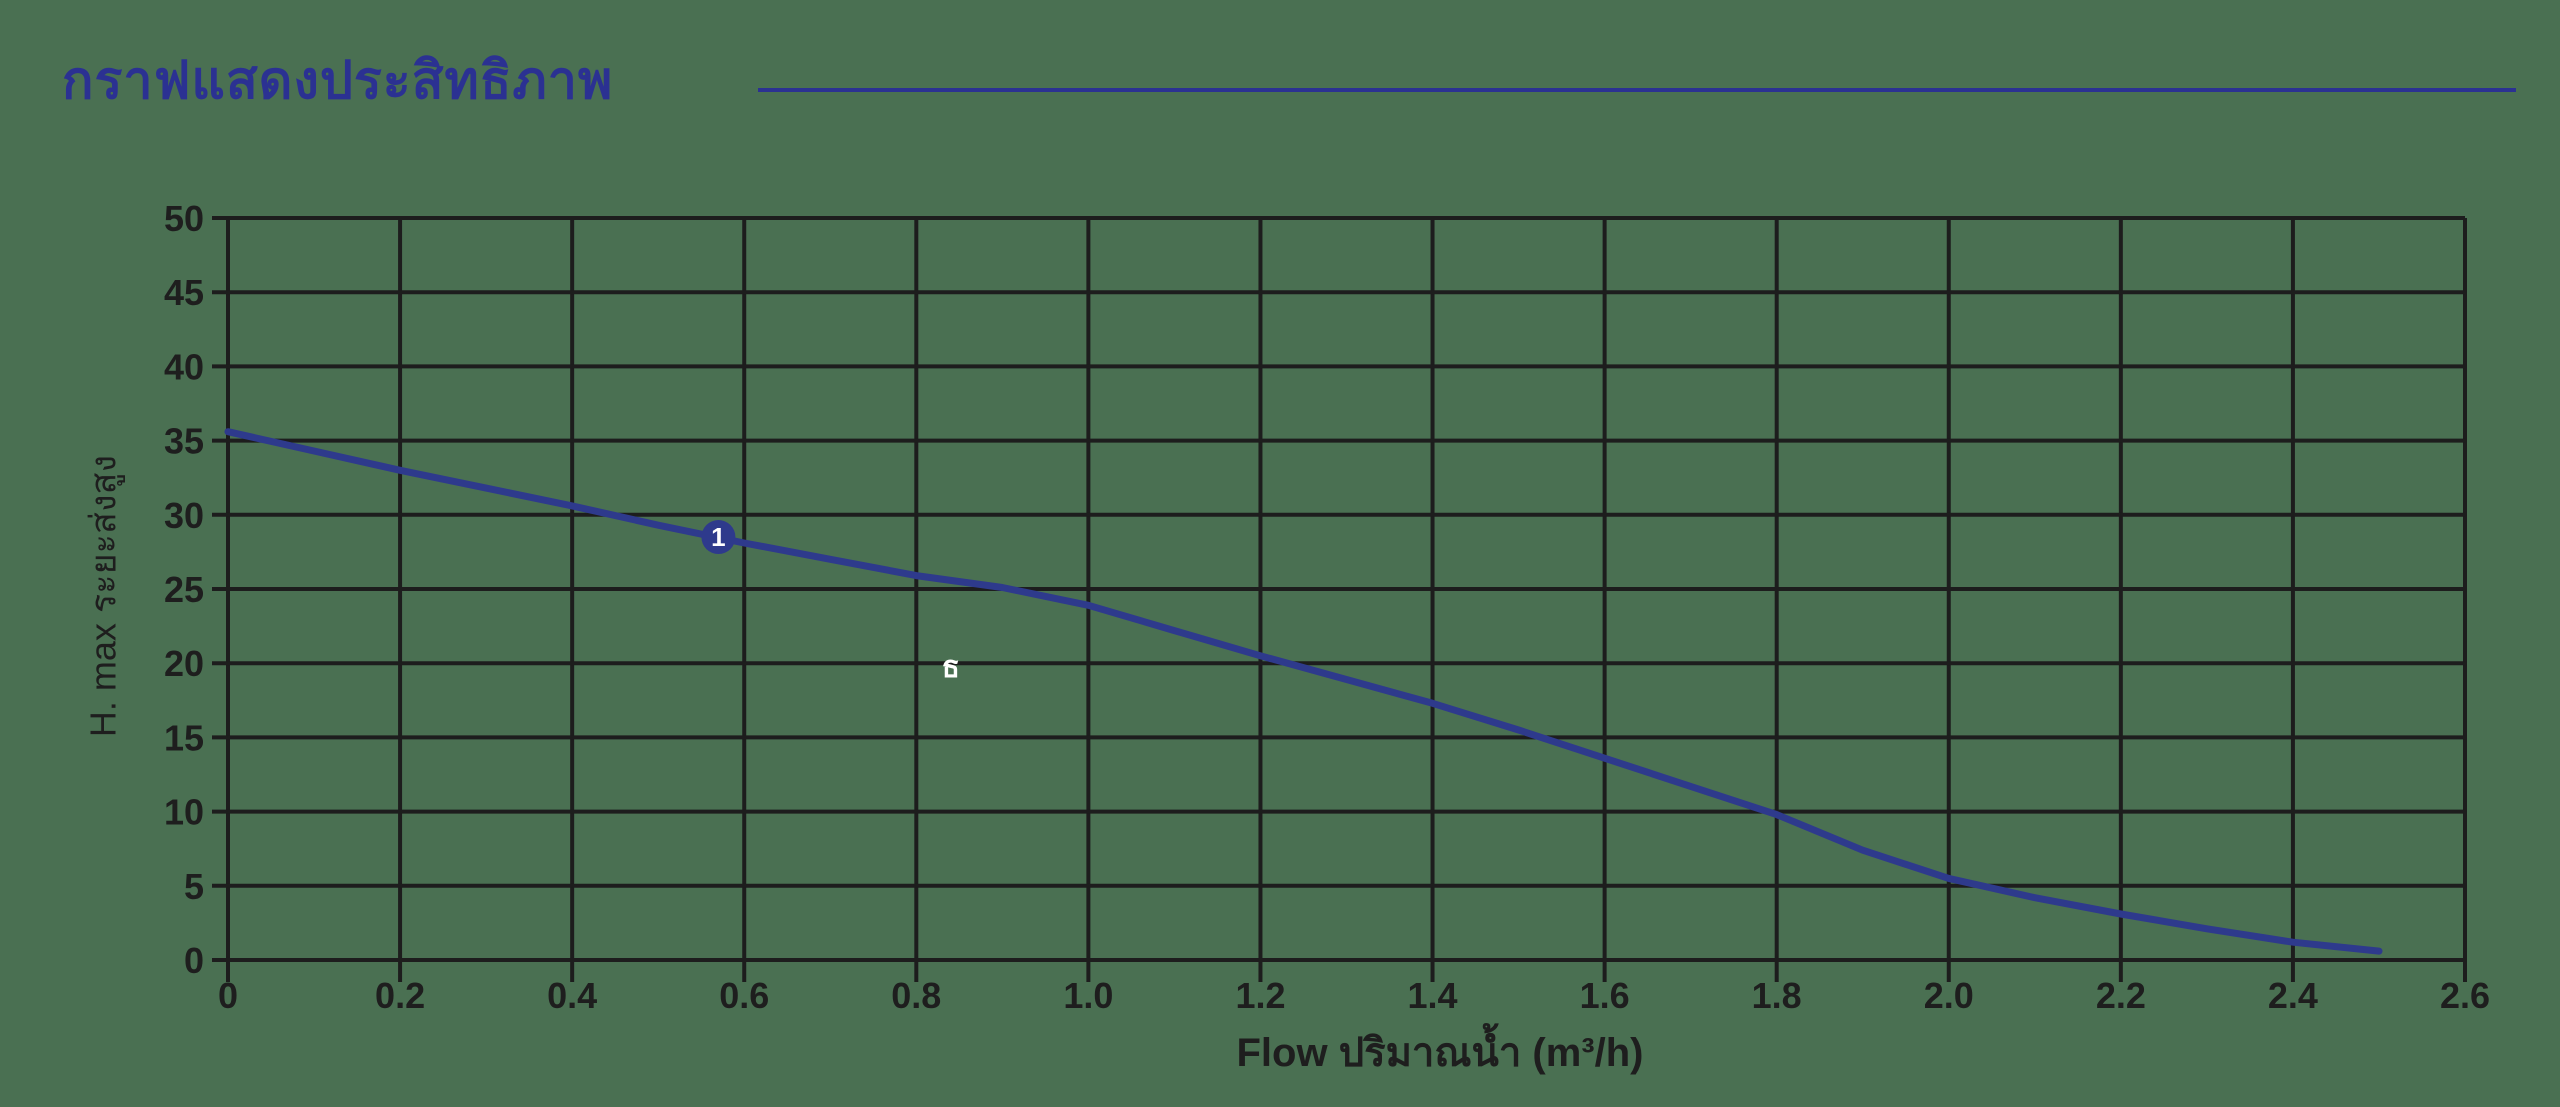 This screenshot has height=1107, width=2560. What do you see at coordinates (1949, 995) in the screenshot?
I see `x-tick-label: 2.0` at bounding box center [1949, 995].